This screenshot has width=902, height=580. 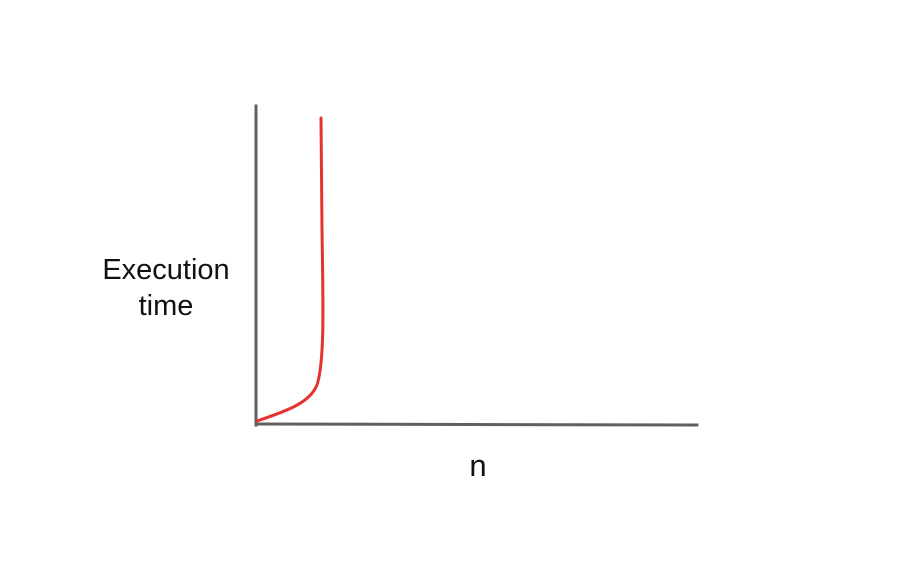 What do you see at coordinates (476, 424) in the screenshot?
I see `x-axis` at bounding box center [476, 424].